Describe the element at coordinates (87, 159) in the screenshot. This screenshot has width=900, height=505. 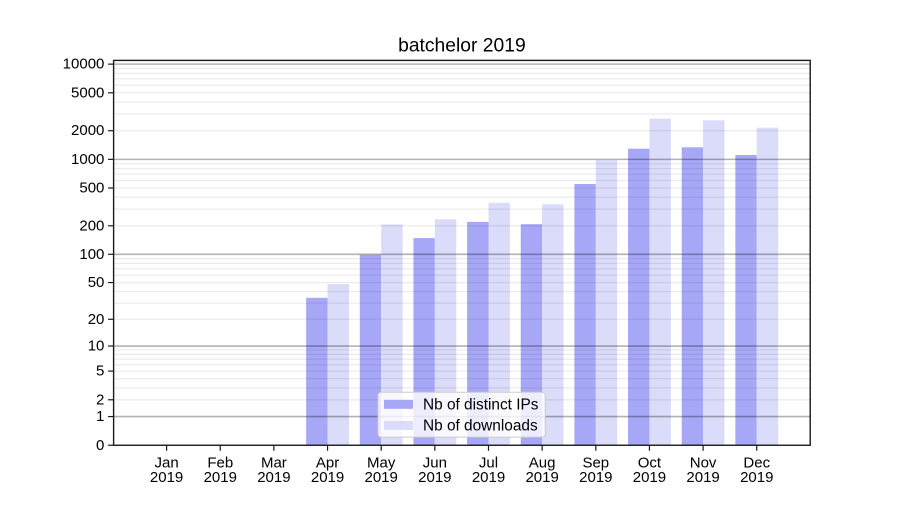
I see `svg-text: 1000` at that location.